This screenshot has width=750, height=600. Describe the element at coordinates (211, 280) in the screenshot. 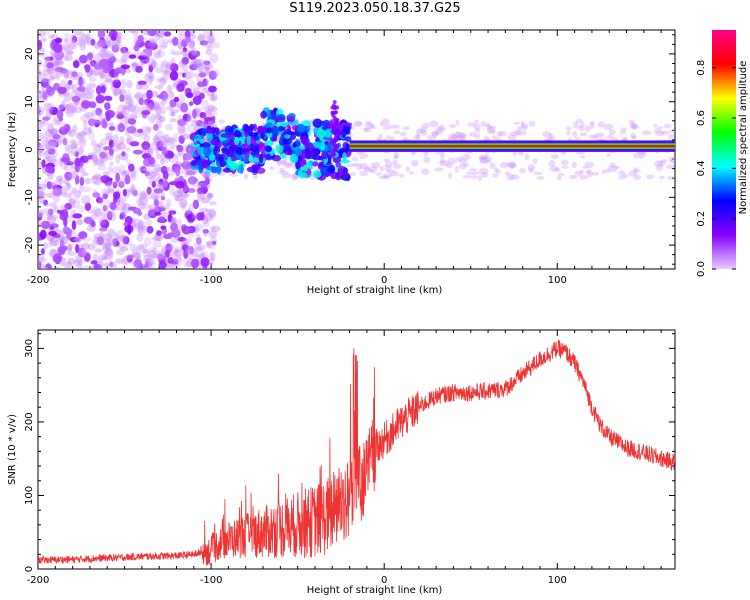

I see `spectrogram-xtick-label: -100` at that location.